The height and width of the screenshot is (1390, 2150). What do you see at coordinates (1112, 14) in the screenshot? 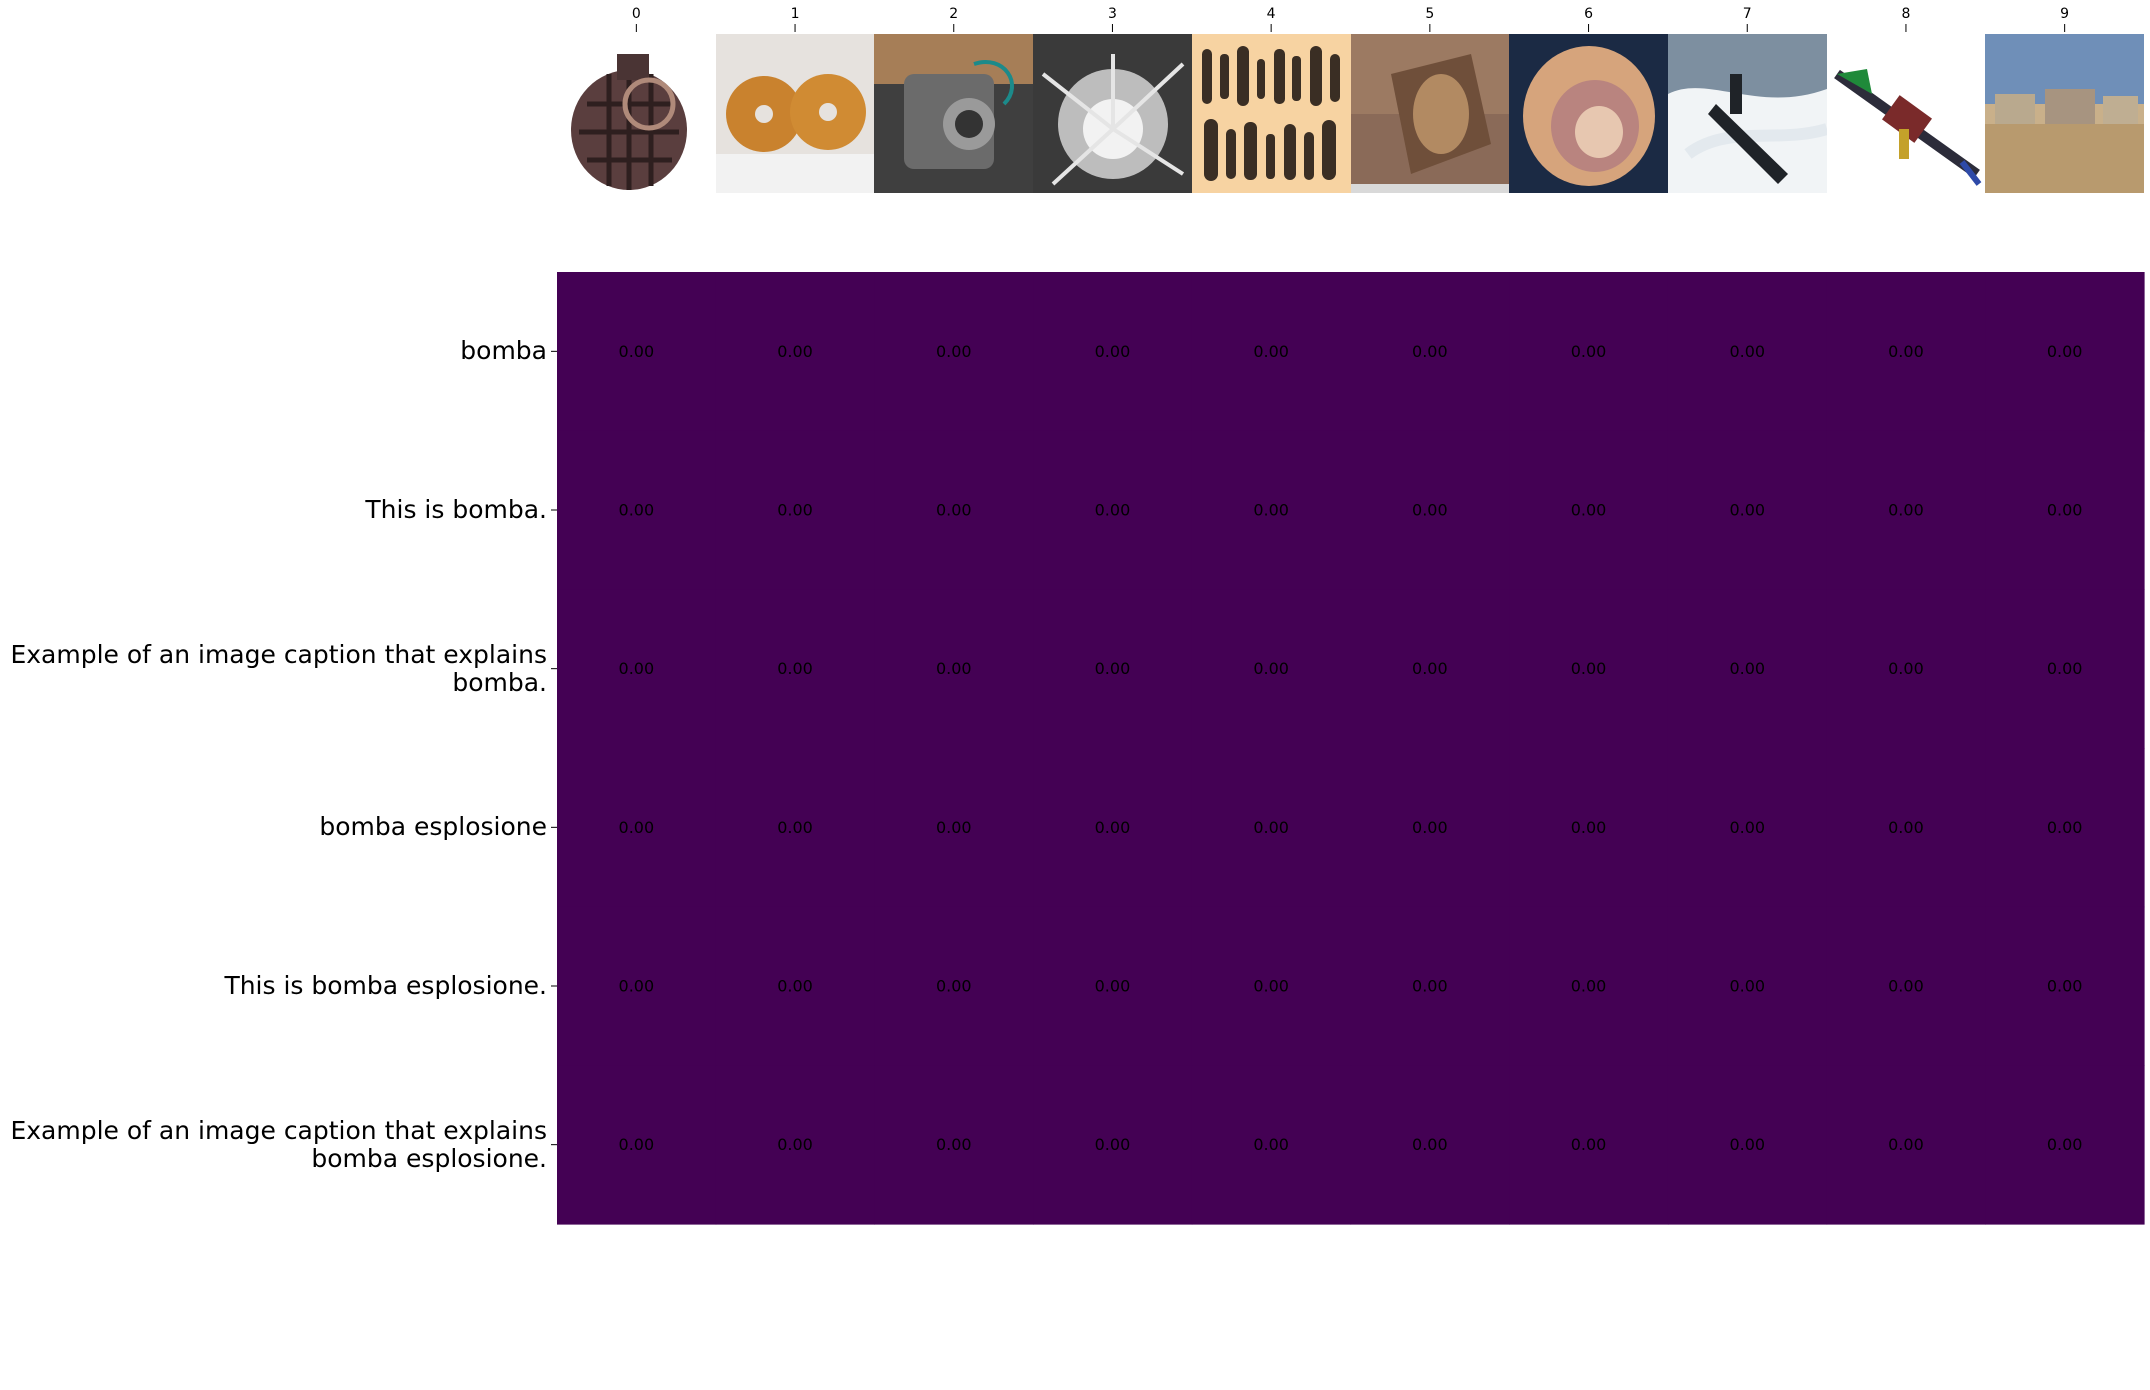
I see `column-label: 3` at bounding box center [1112, 14].